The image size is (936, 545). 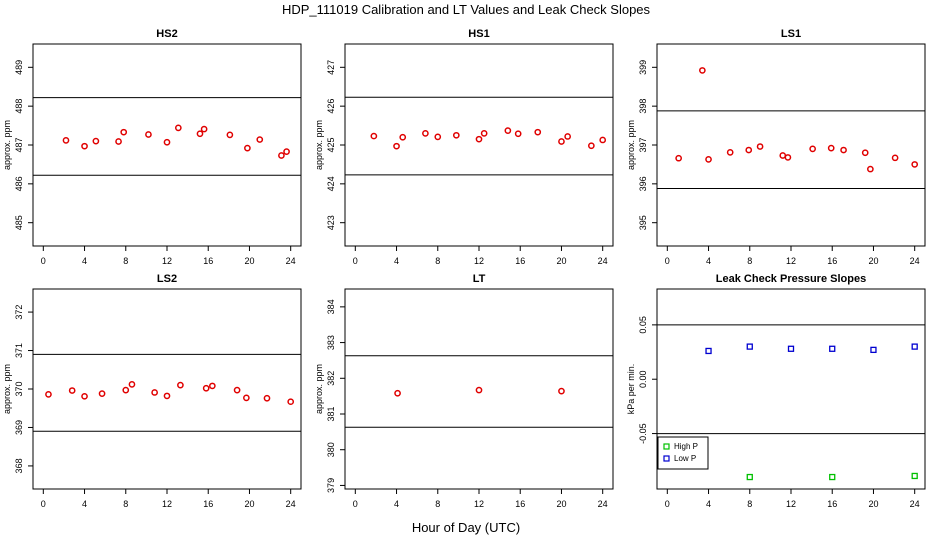 I want to click on y-tick-label: 380, so click(x=331, y=449).